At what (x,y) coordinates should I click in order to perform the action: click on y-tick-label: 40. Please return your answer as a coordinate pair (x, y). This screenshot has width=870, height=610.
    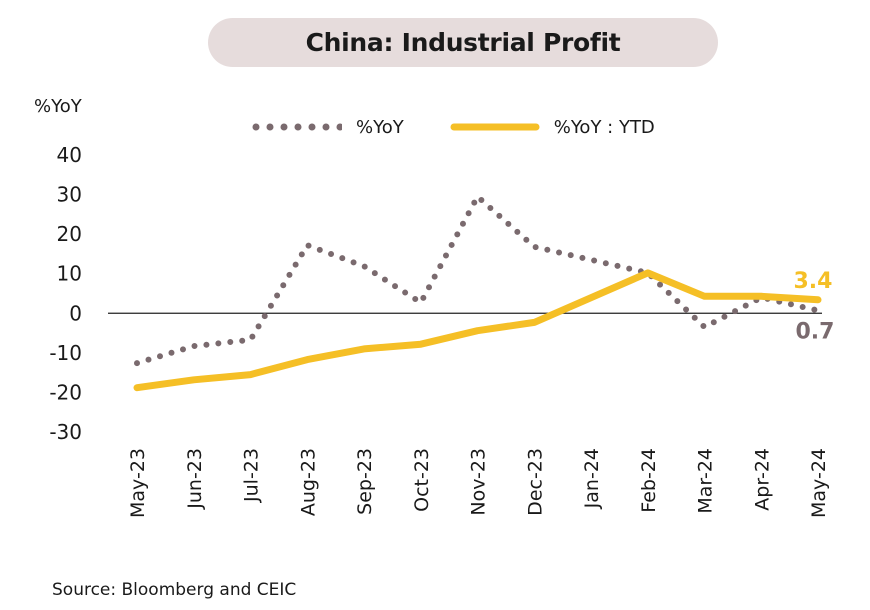
    Looking at the image, I should click on (69, 155).